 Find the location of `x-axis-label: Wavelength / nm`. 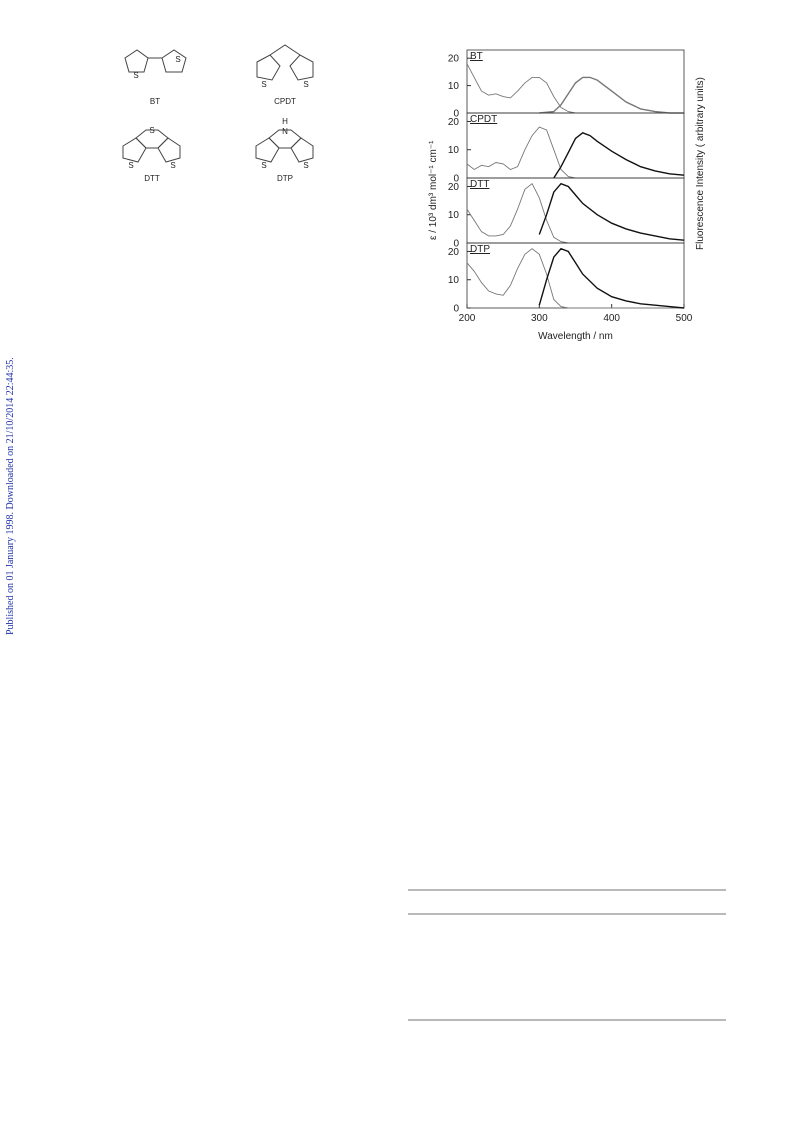

x-axis-label: Wavelength / nm is located at coordinates (575, 336).